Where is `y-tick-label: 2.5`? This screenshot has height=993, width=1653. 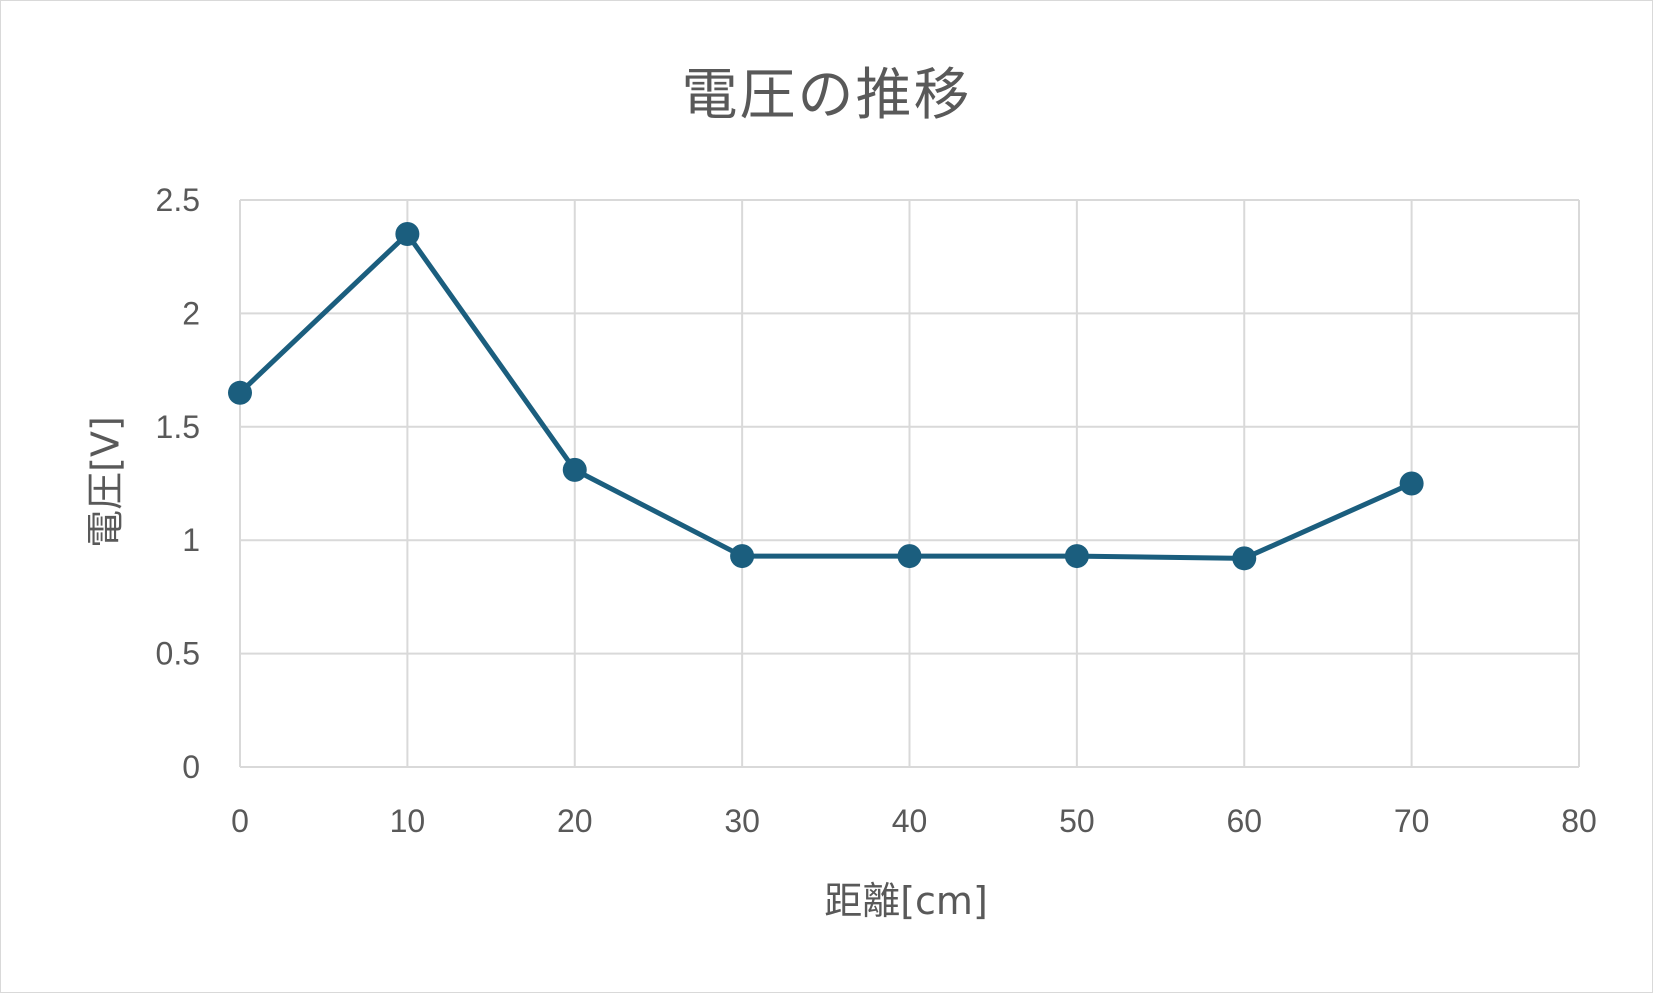 y-tick-label: 2.5 is located at coordinates (178, 200).